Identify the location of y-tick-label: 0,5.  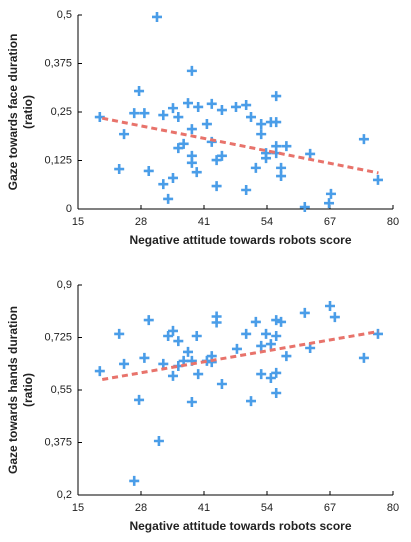
(64, 15).